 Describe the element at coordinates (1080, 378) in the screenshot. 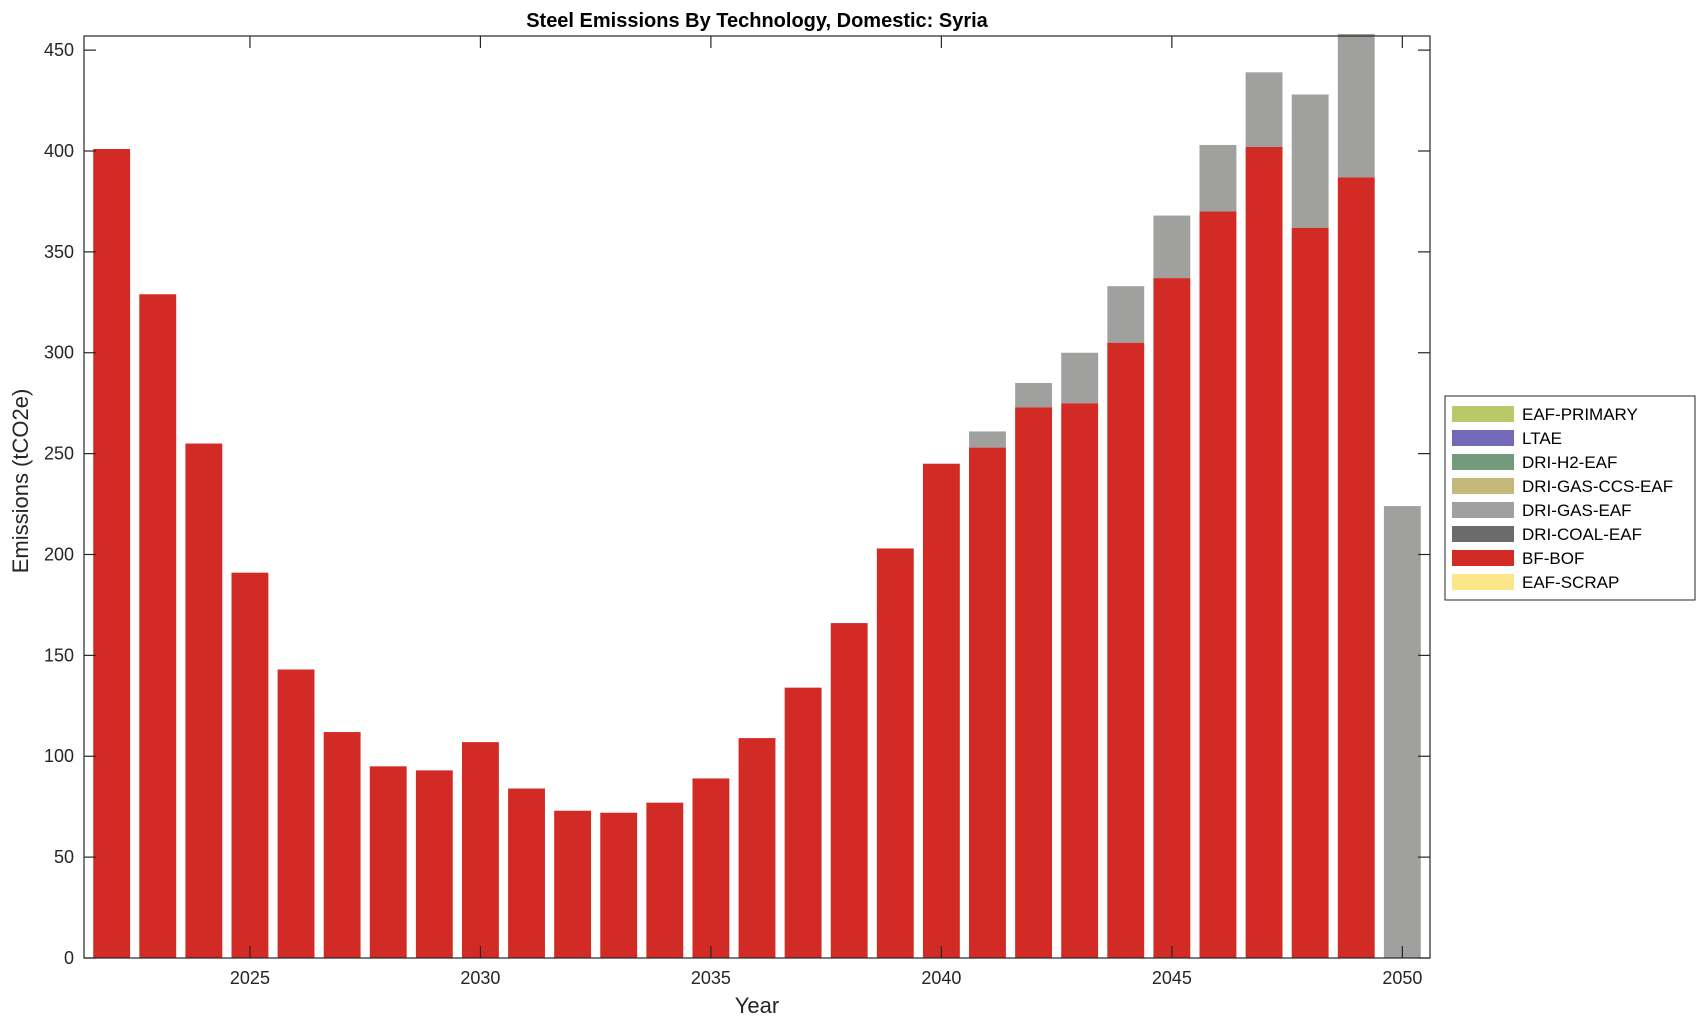

I see `bar-dri-gas-eaf-2043` at that location.